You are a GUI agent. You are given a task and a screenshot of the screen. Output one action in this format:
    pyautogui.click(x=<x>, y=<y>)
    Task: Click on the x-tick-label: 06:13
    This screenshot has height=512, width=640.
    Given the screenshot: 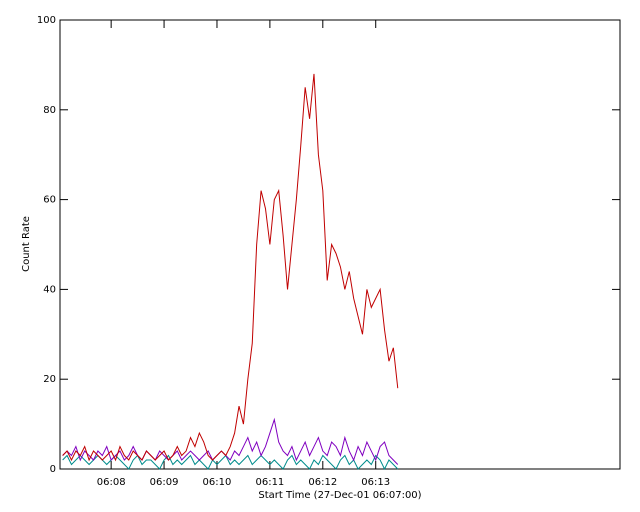 What is the action you would take?
    pyautogui.click(x=375, y=482)
    